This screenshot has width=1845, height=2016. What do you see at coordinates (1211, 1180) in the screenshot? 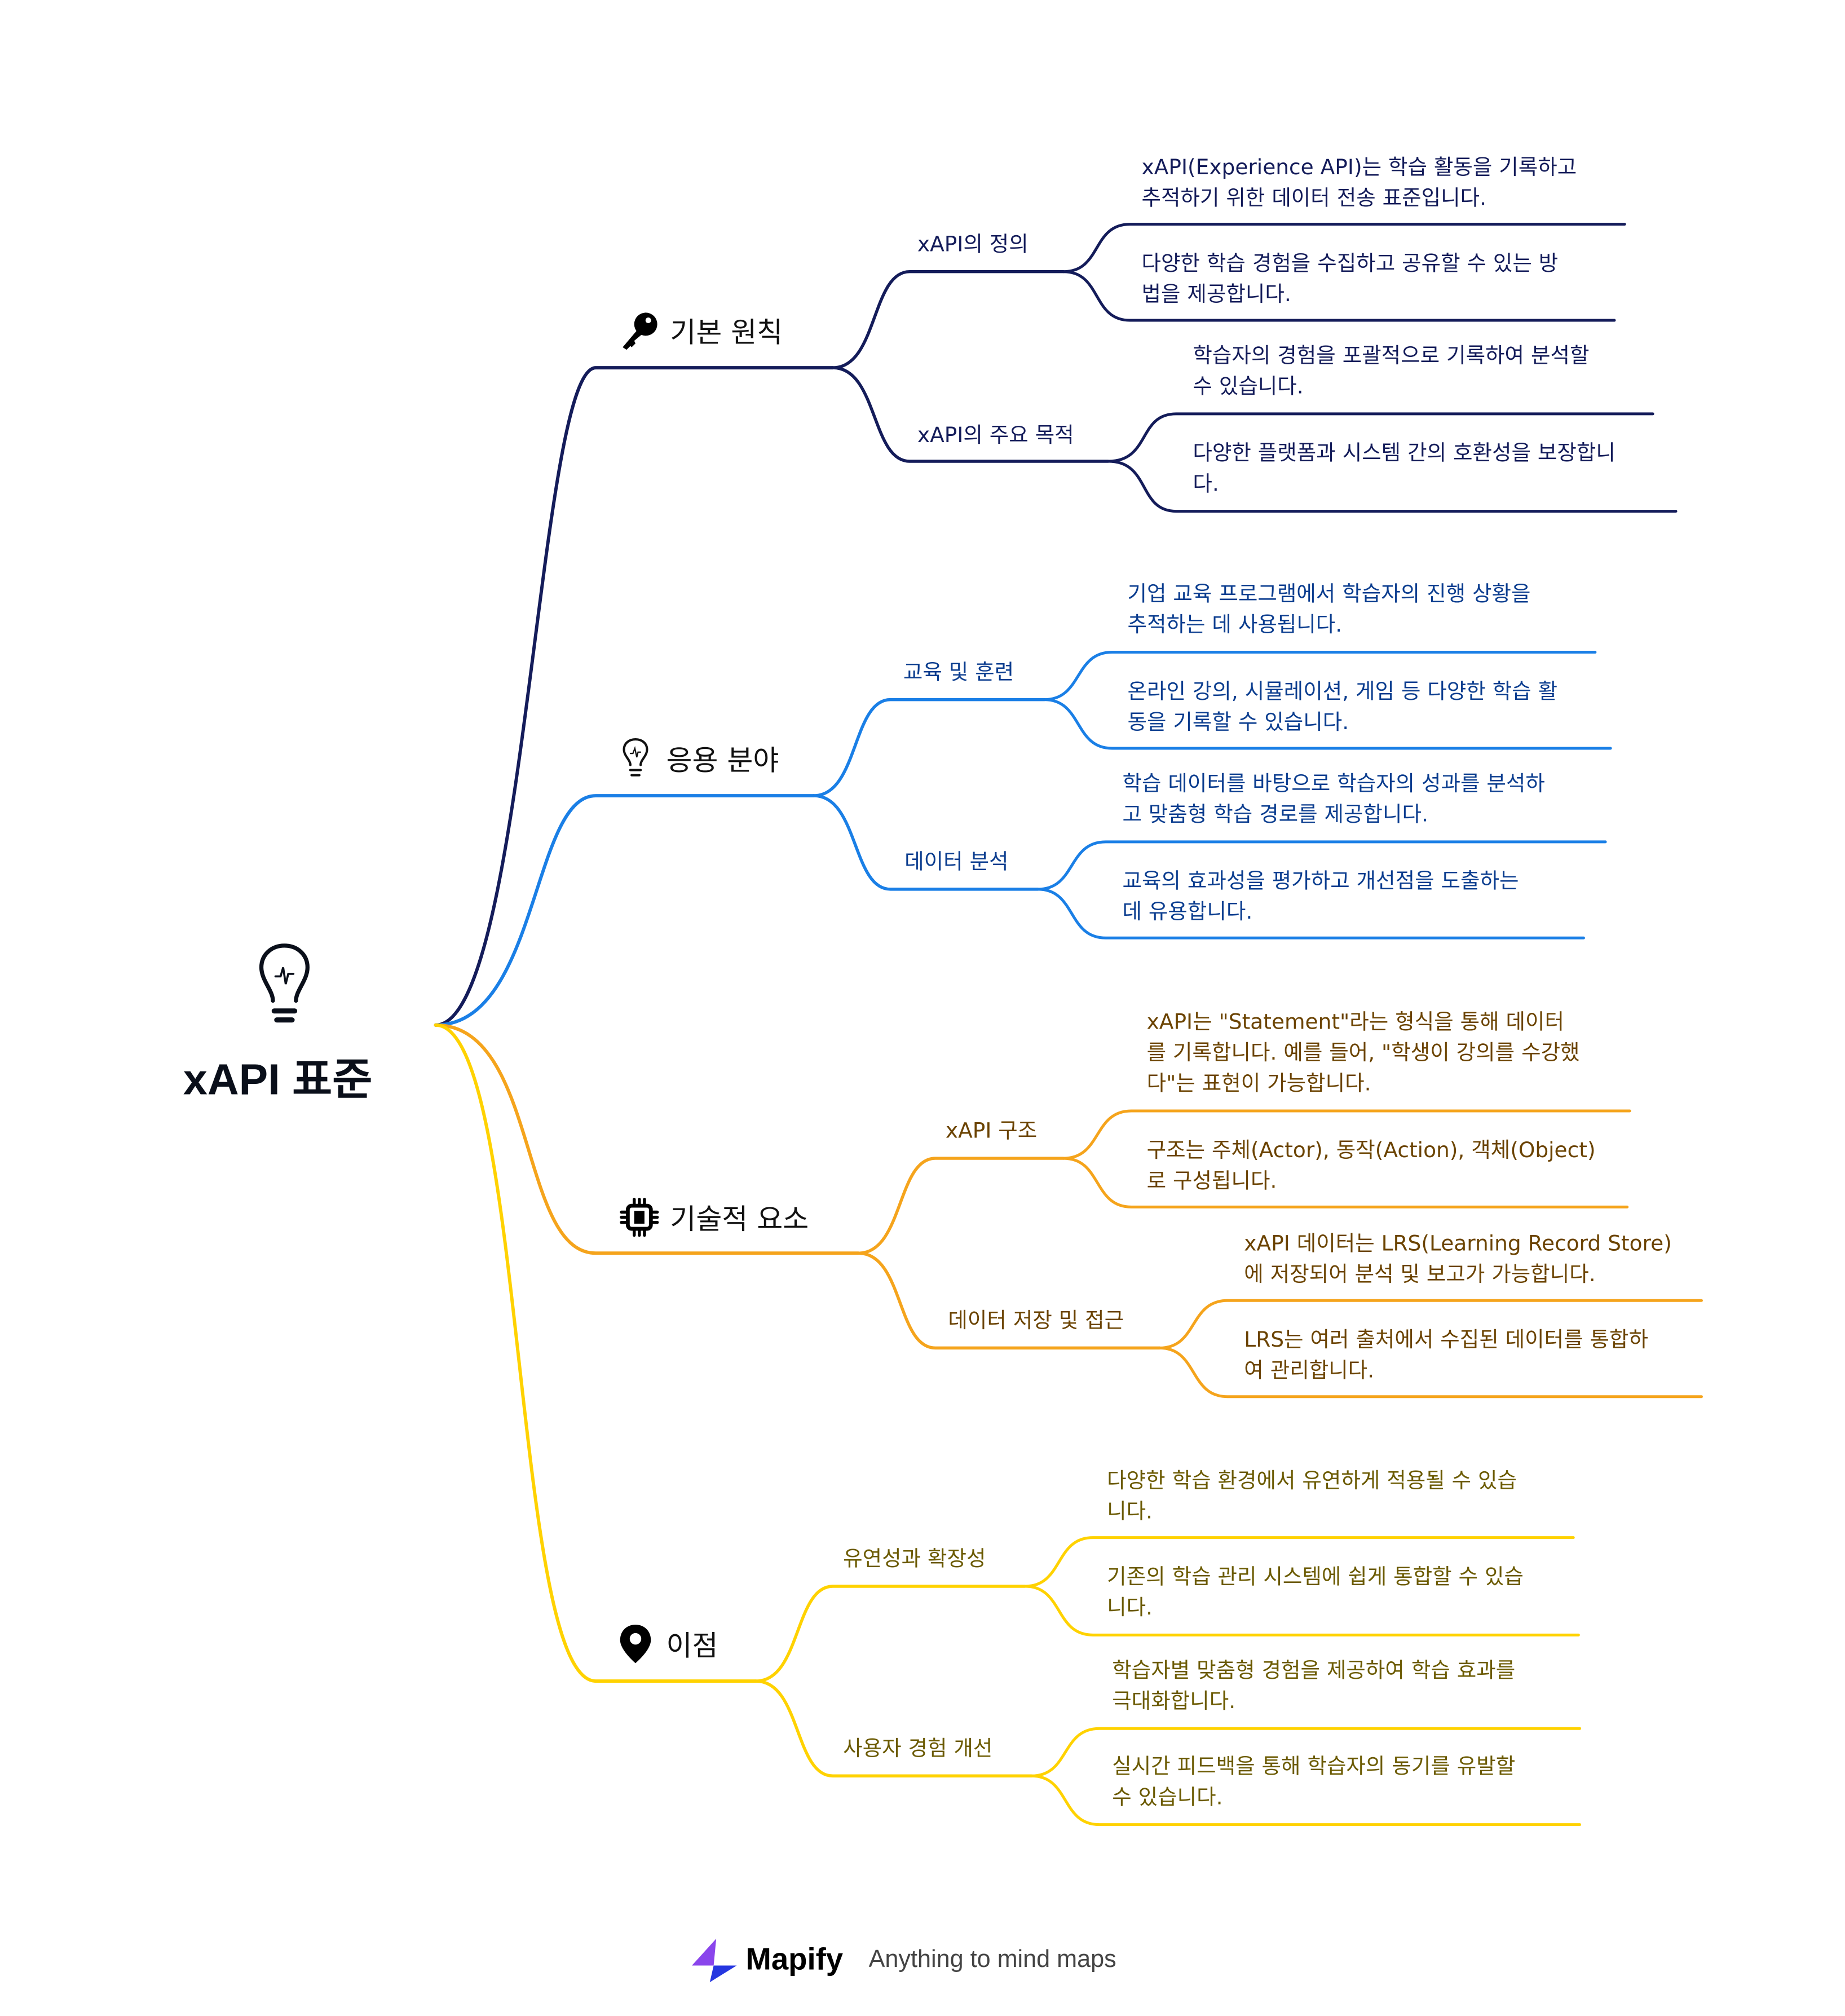
I see `leaf-line: 로 구성됩니다.` at bounding box center [1211, 1180].